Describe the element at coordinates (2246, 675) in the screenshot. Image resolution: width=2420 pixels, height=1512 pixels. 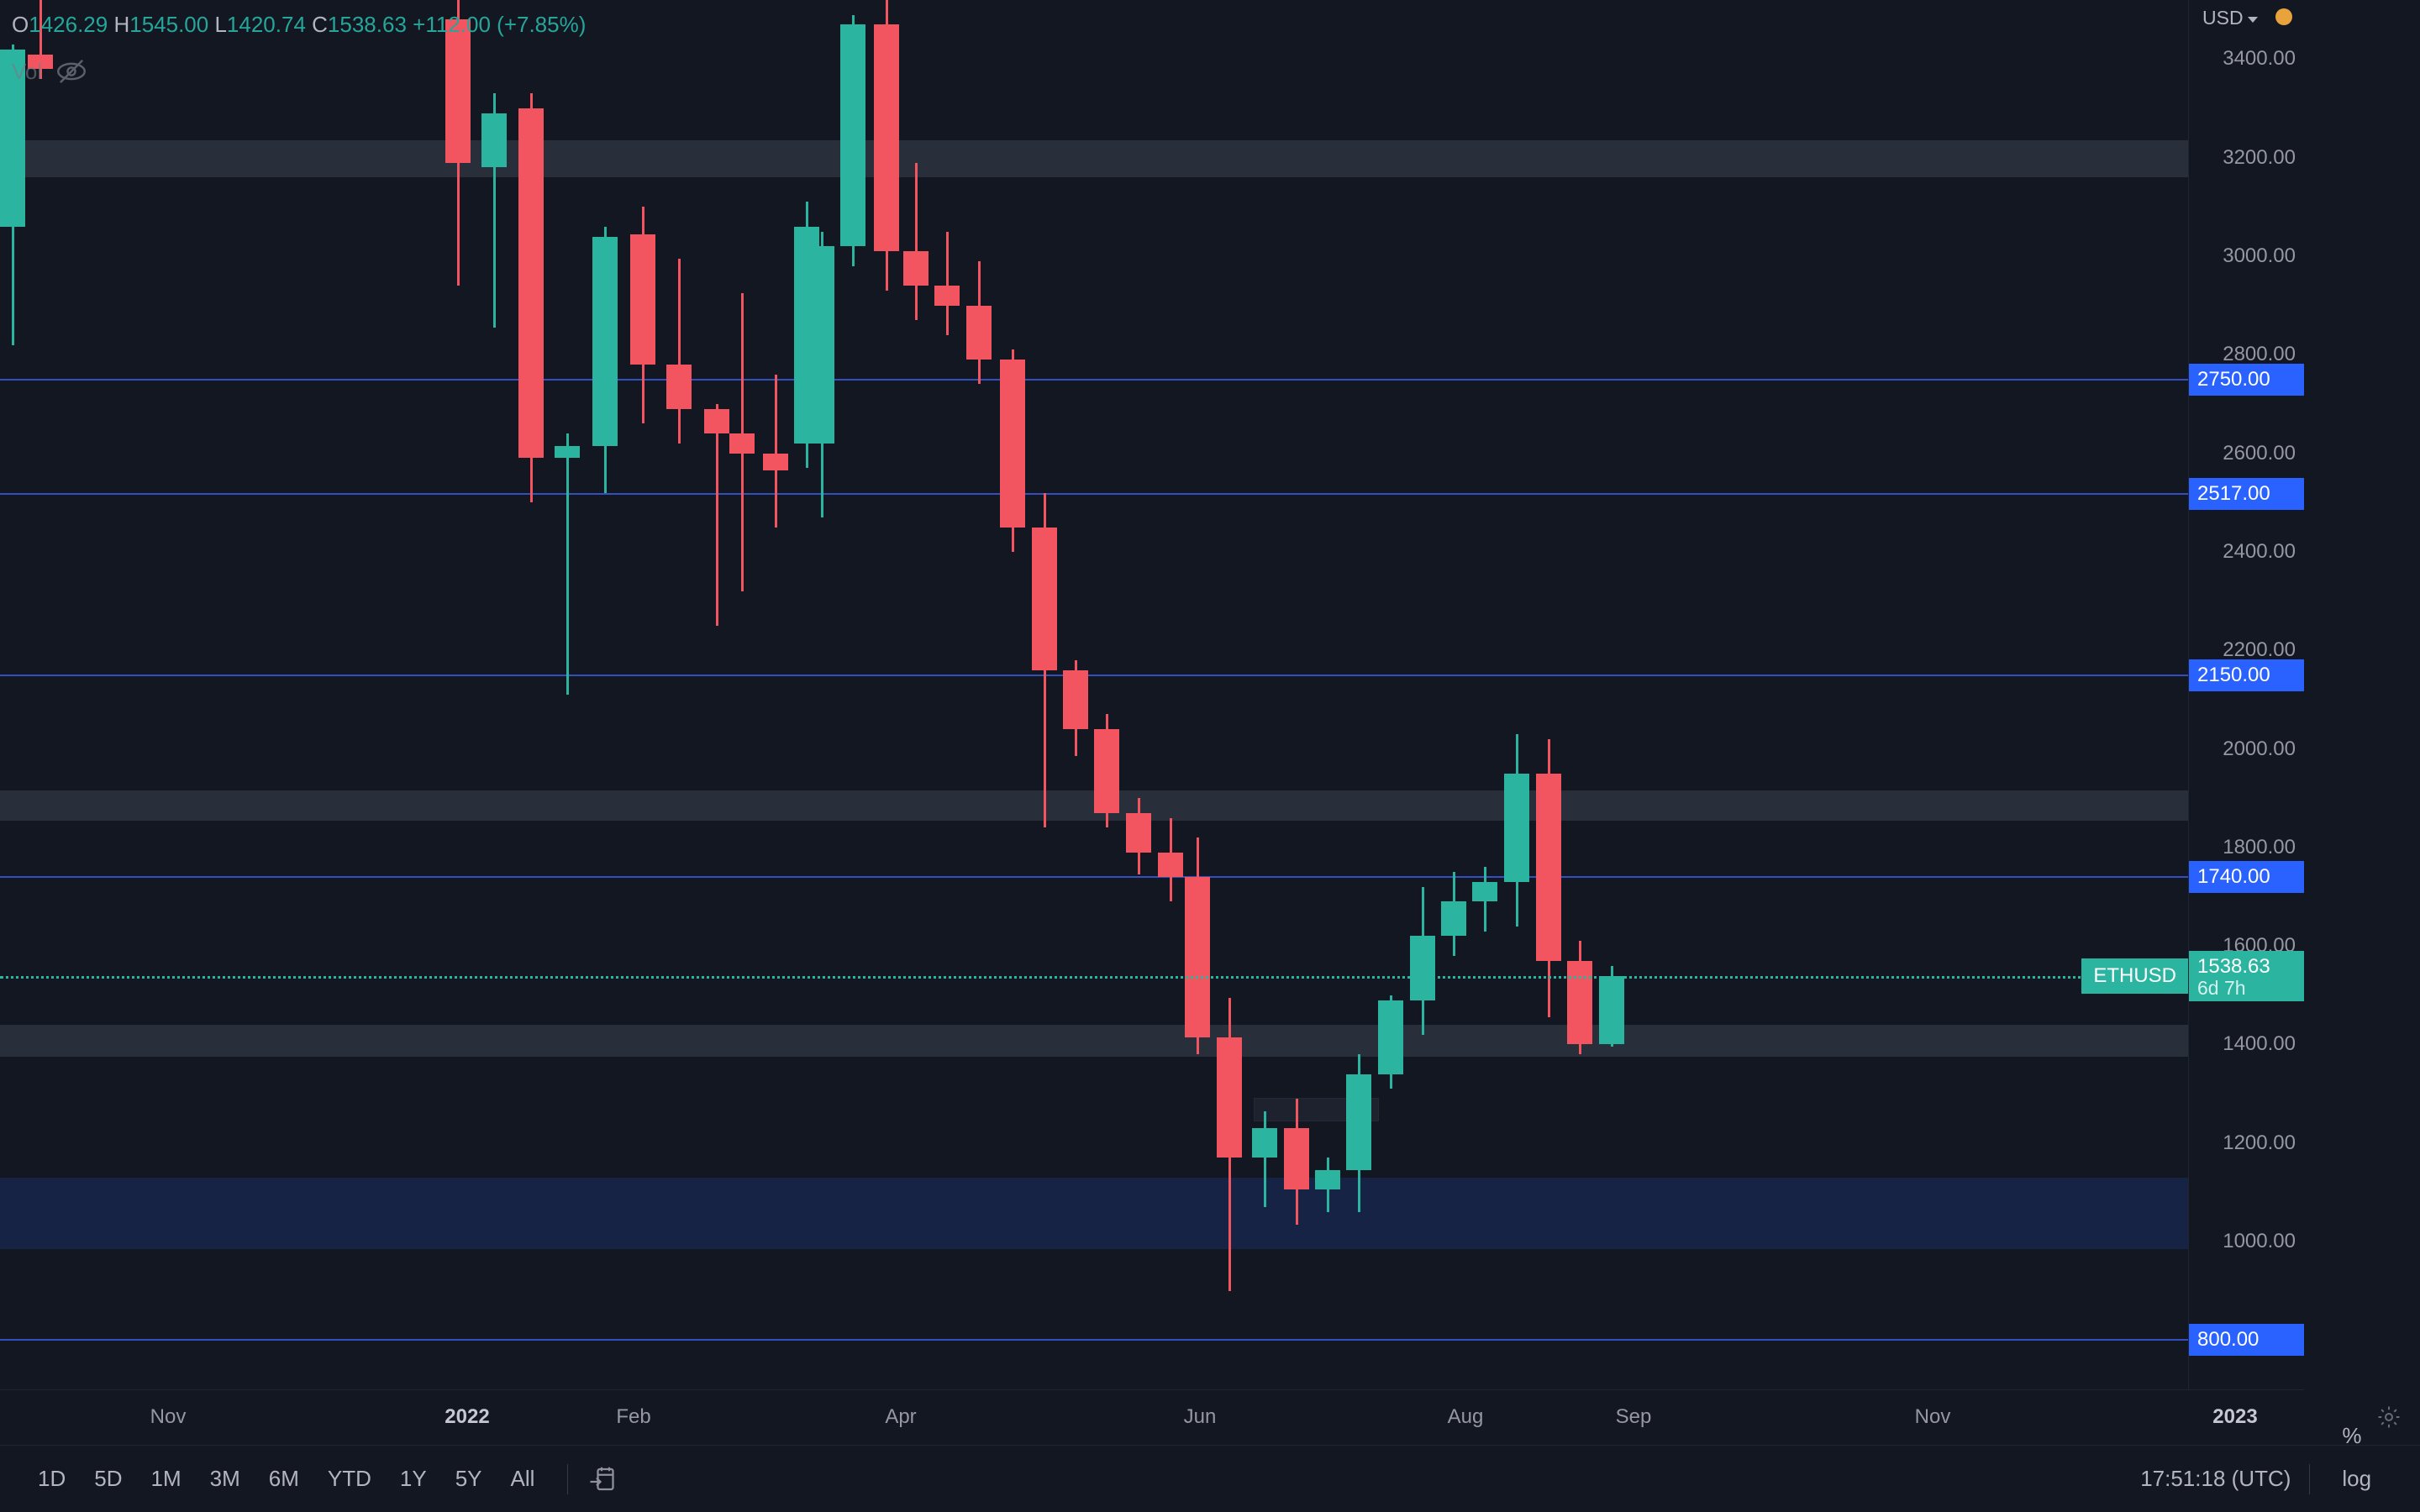
I see `price-level-badge: 2150.00` at that location.